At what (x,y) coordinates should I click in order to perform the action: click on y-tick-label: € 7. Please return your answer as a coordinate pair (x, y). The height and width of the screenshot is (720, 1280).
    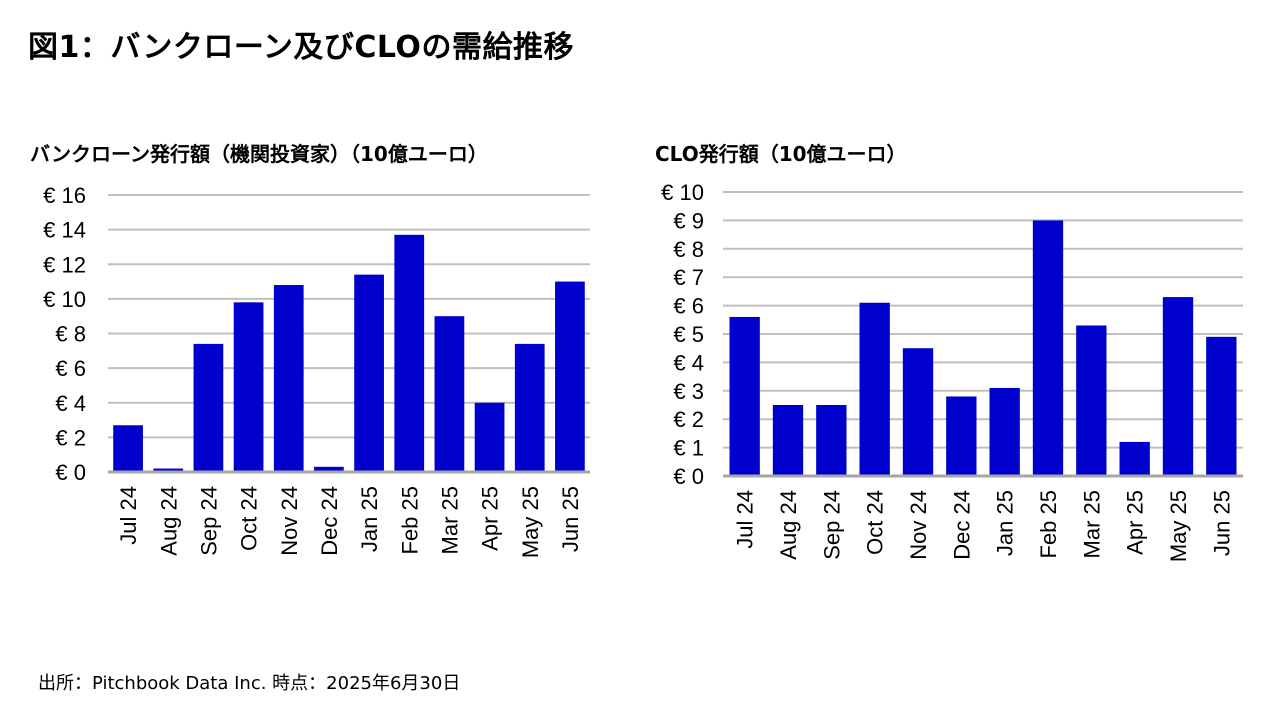
    Looking at the image, I should click on (688, 277).